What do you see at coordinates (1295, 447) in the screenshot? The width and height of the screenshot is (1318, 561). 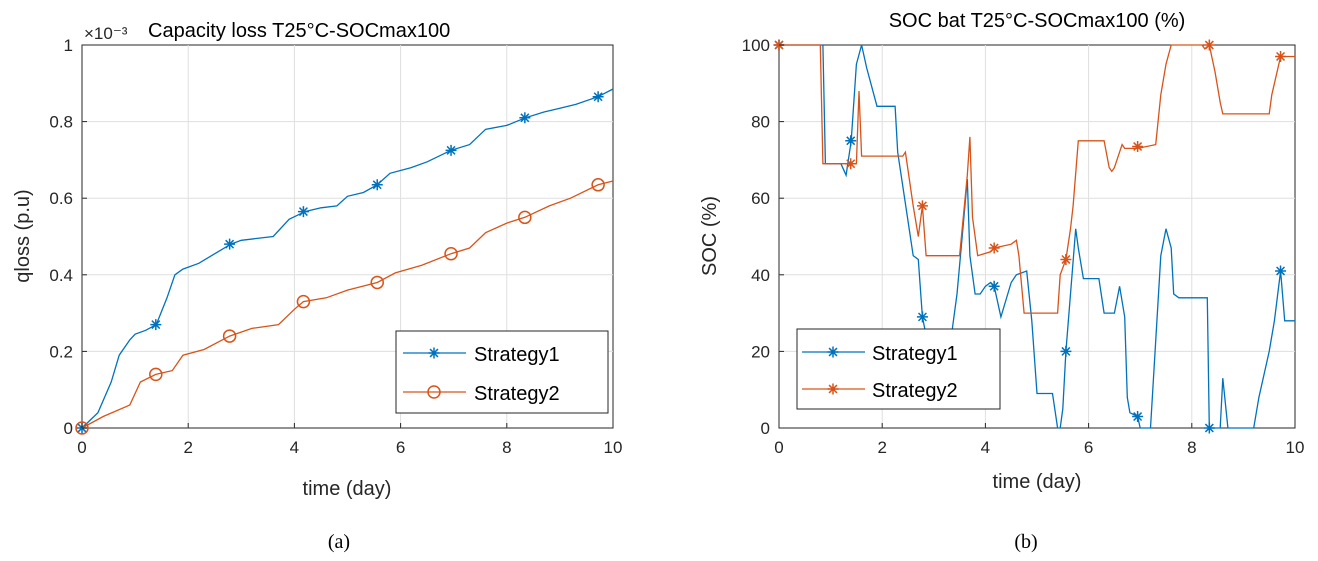 I see `tick-label-x-b: 10` at bounding box center [1295, 447].